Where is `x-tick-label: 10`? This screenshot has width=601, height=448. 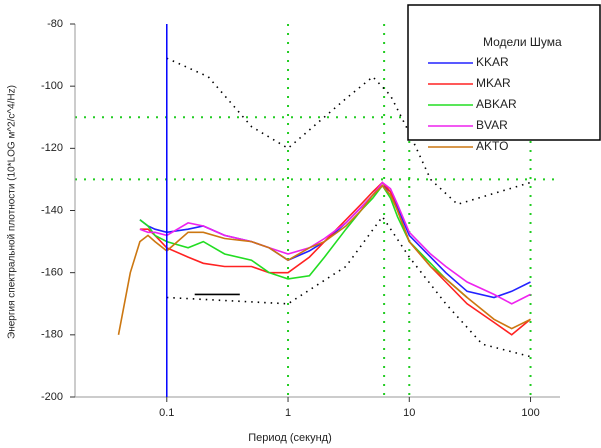
x-tick-label: 10 is located at coordinates (409, 413).